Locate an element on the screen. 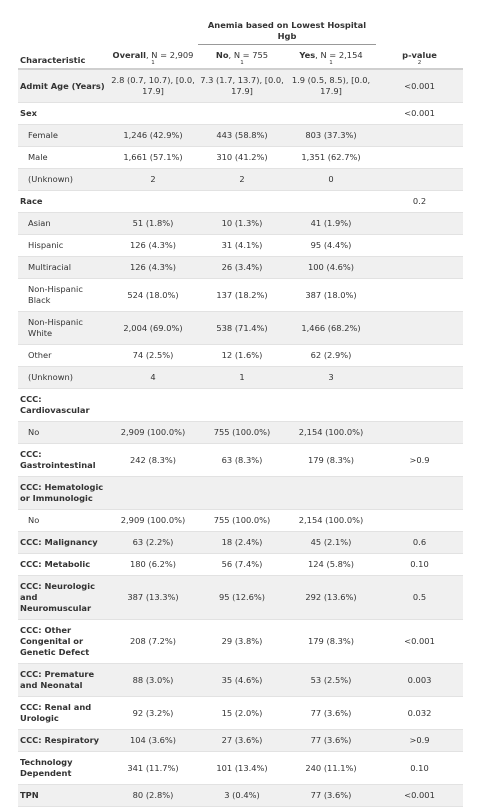 This screenshot has height=807, width=487. cell: 126 (4.3%) is located at coordinates (153, 245).